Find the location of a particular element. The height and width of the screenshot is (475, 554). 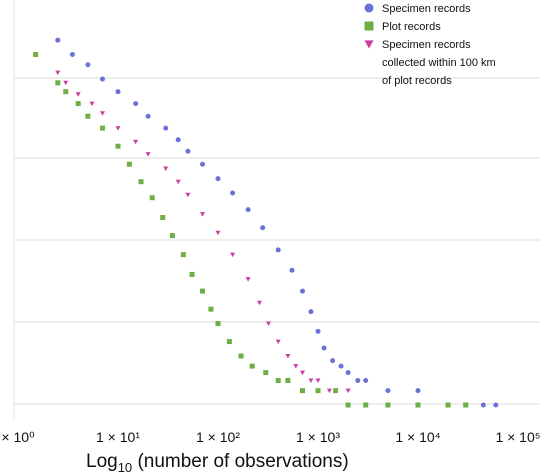

legend-label: Plot records is located at coordinates (411, 27).